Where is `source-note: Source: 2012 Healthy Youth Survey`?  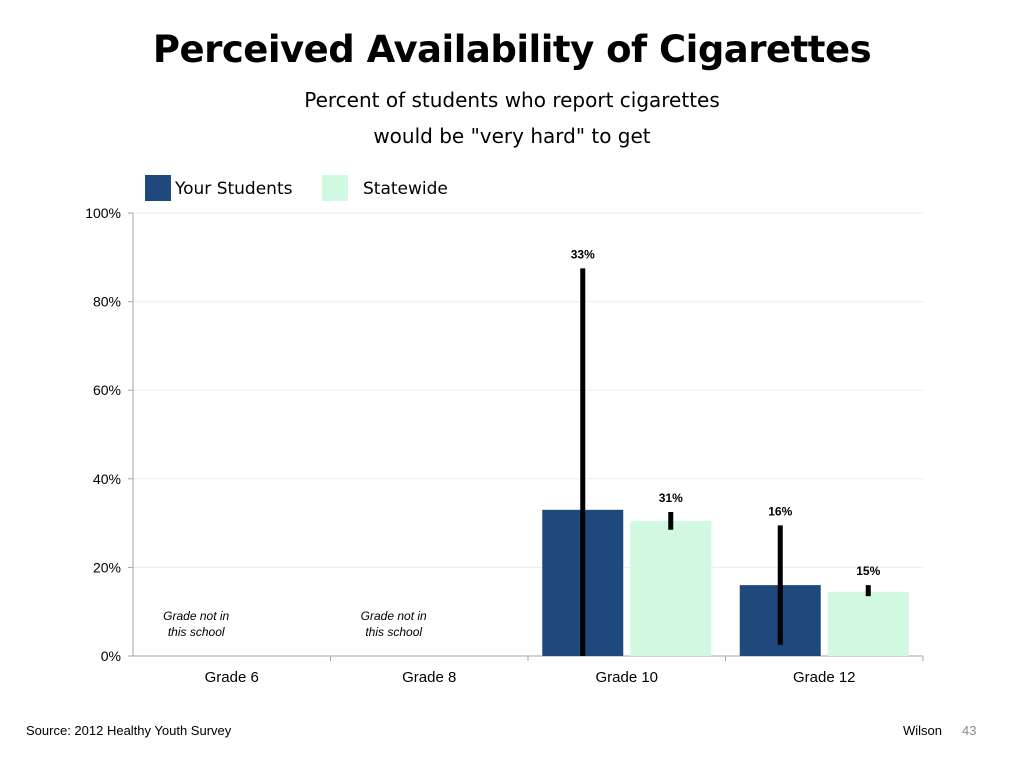 source-note: Source: 2012 Healthy Youth Survey is located at coordinates (129, 730).